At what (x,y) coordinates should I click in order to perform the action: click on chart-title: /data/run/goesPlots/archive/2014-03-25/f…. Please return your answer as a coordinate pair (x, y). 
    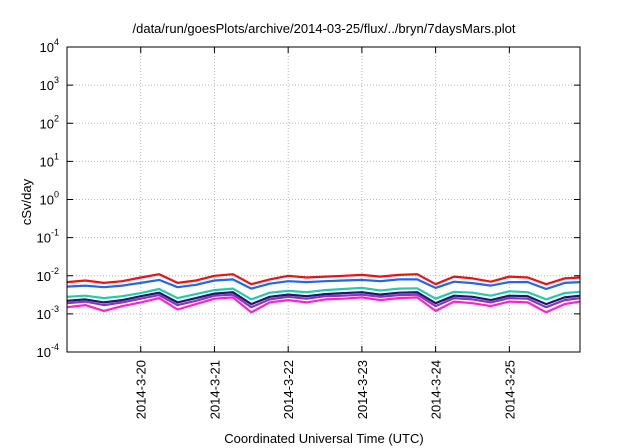
    Looking at the image, I should click on (324, 28).